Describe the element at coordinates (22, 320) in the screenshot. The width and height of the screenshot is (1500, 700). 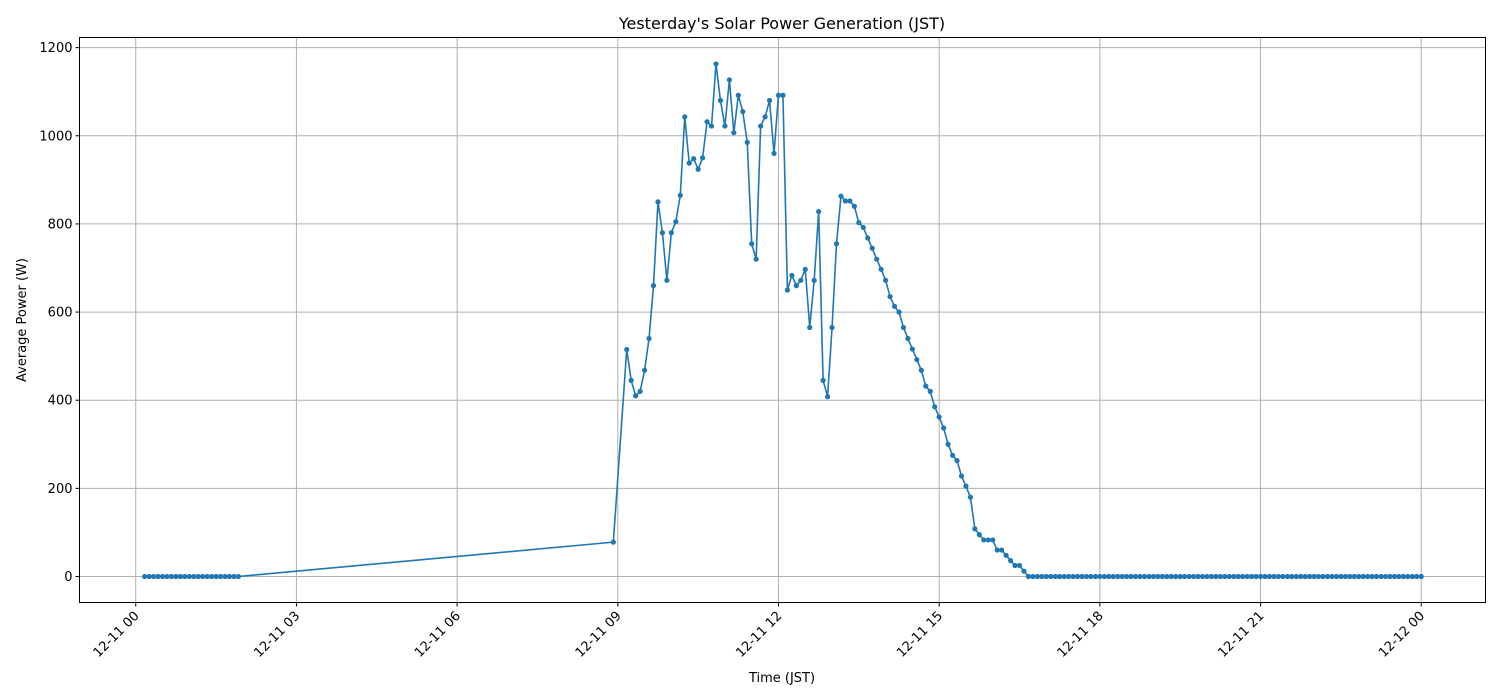
I see `y-axis-label: Average Power (W)` at that location.